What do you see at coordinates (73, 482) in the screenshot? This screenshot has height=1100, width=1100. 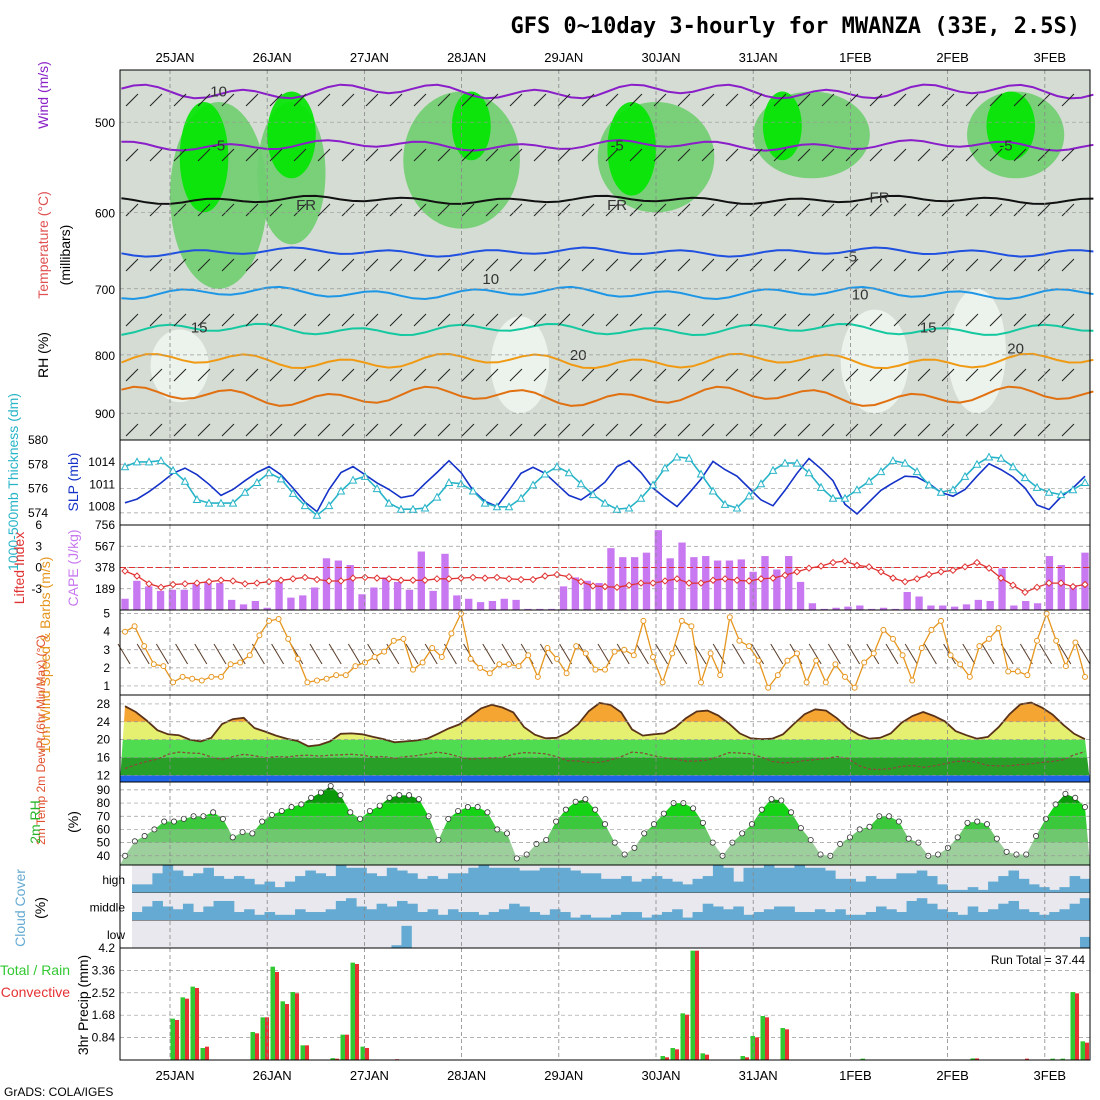 I see `slp-axis-label: SLP (mb)` at bounding box center [73, 482].